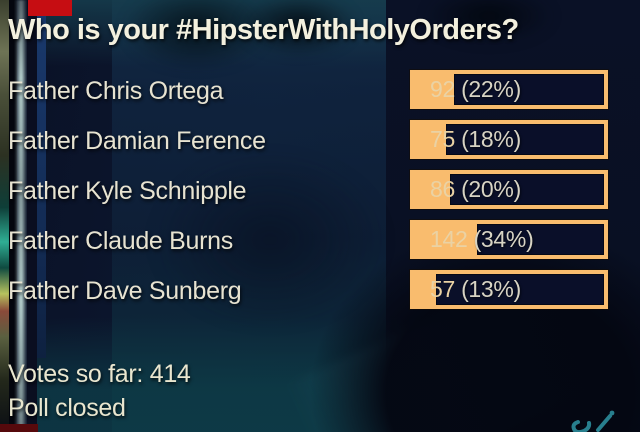 The width and height of the screenshot is (640, 432). What do you see at coordinates (491, 188) in the screenshot?
I see `vote-percent: (20%)` at bounding box center [491, 188].